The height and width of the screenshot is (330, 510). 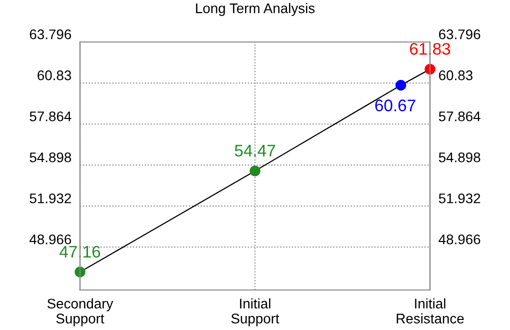 I want to click on x-tick-label: Secondary Support, so click(x=80, y=312).